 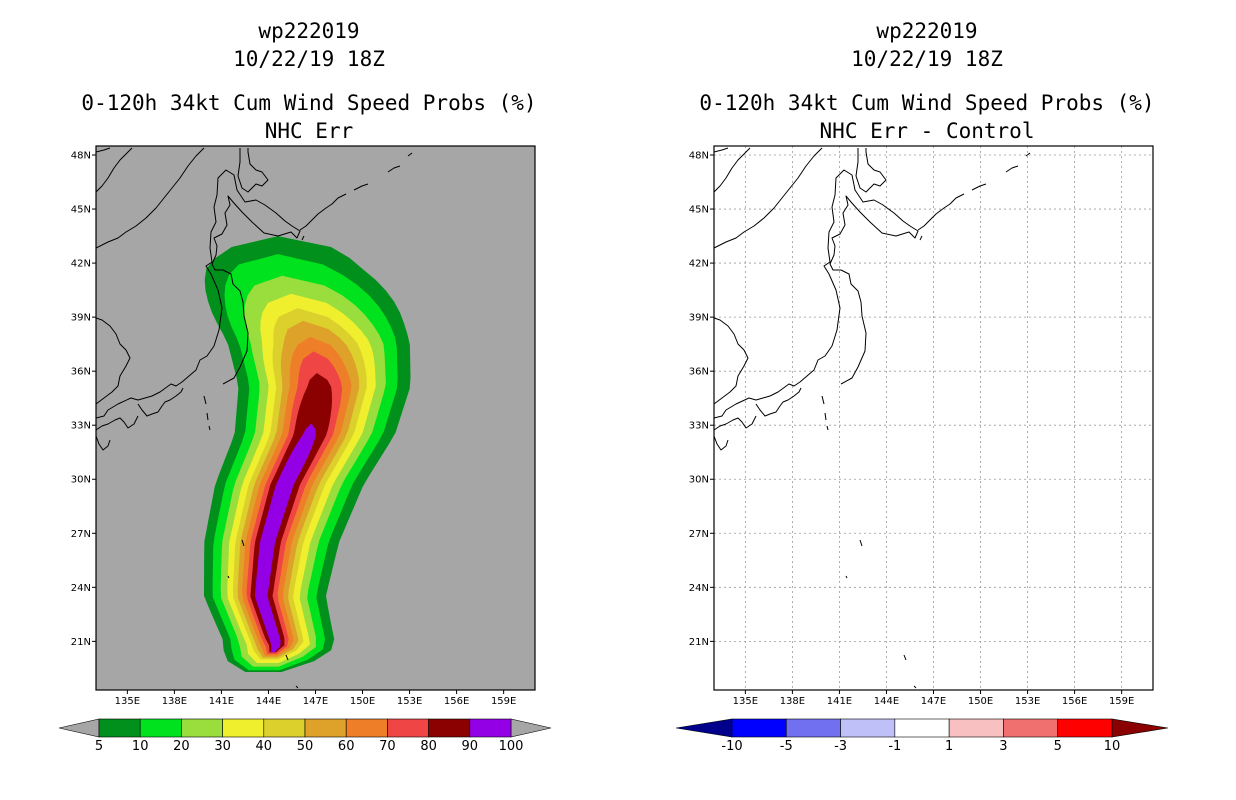 I want to click on colorbar-label: 70, so click(x=387, y=746).